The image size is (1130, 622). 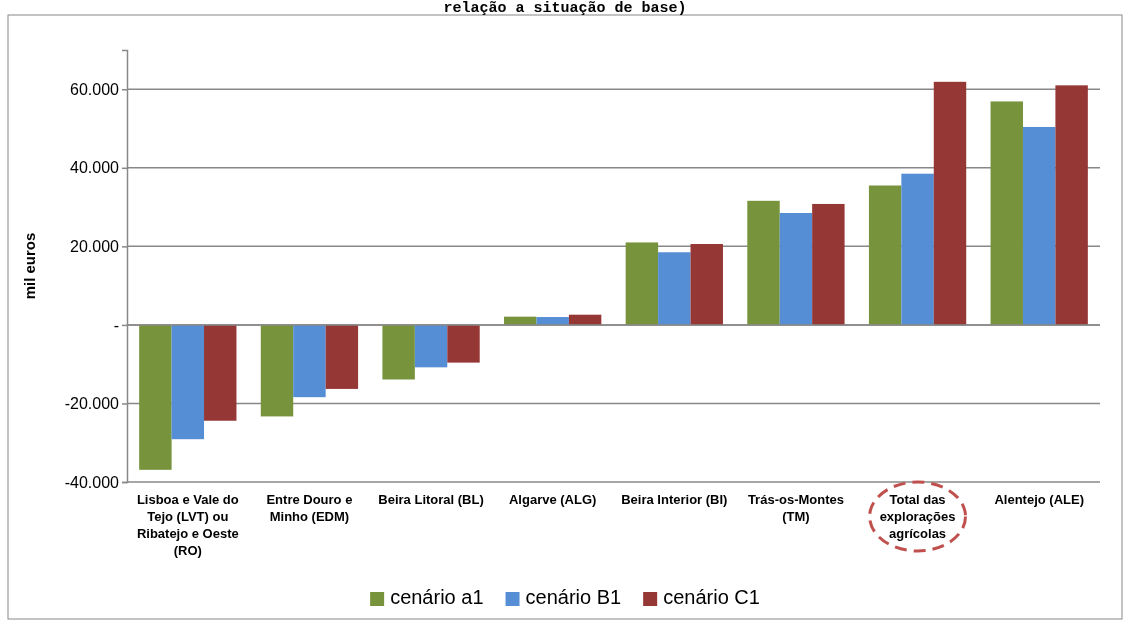 I want to click on x-tick-label: Beira Interior (BI), so click(x=674, y=499).